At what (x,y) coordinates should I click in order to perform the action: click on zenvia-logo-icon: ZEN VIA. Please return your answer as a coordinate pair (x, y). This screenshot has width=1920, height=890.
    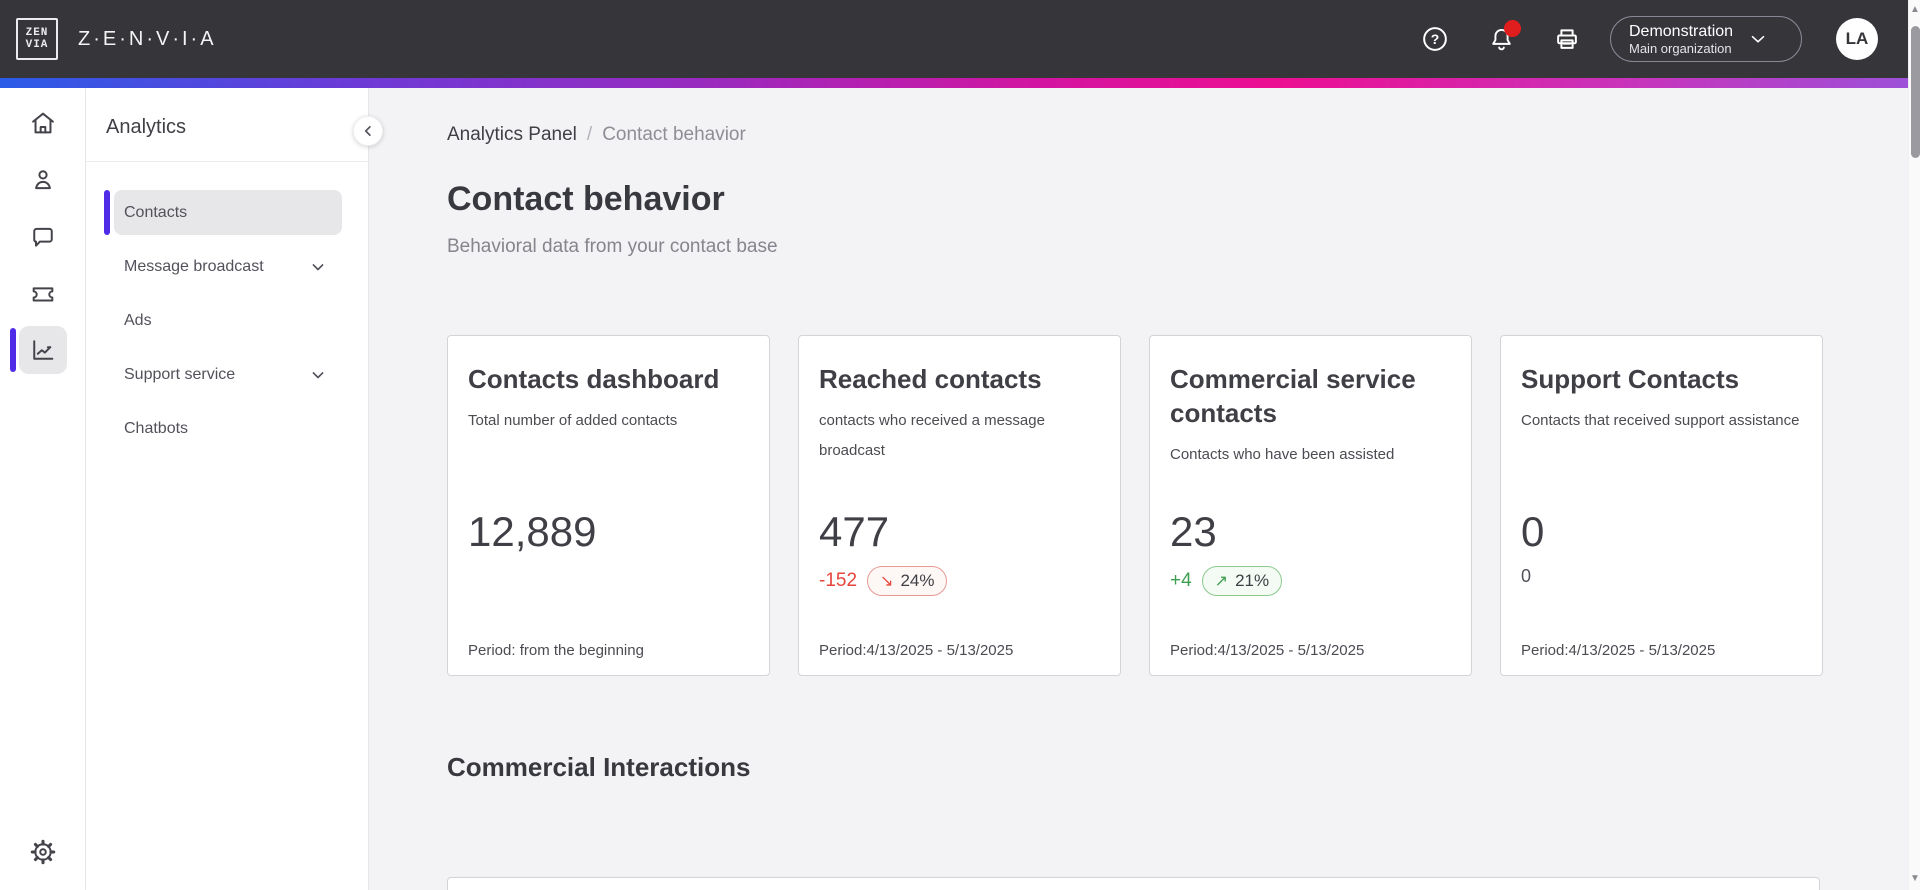
    Looking at the image, I should click on (37, 39).